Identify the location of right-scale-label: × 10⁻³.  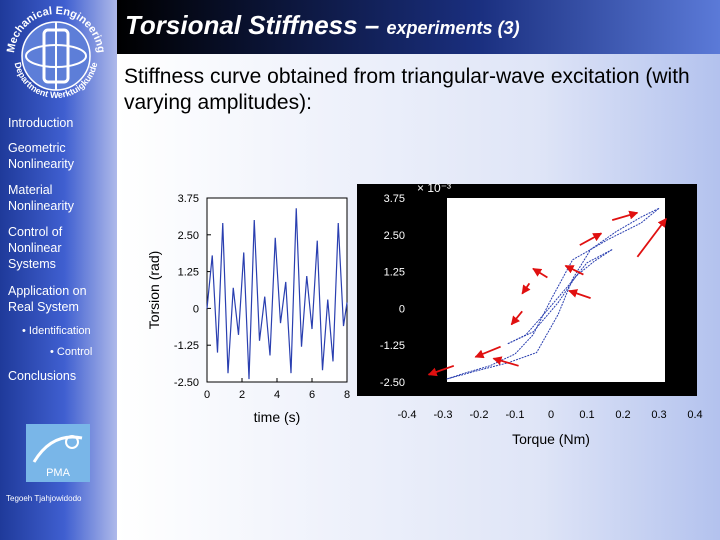
(434, 188).